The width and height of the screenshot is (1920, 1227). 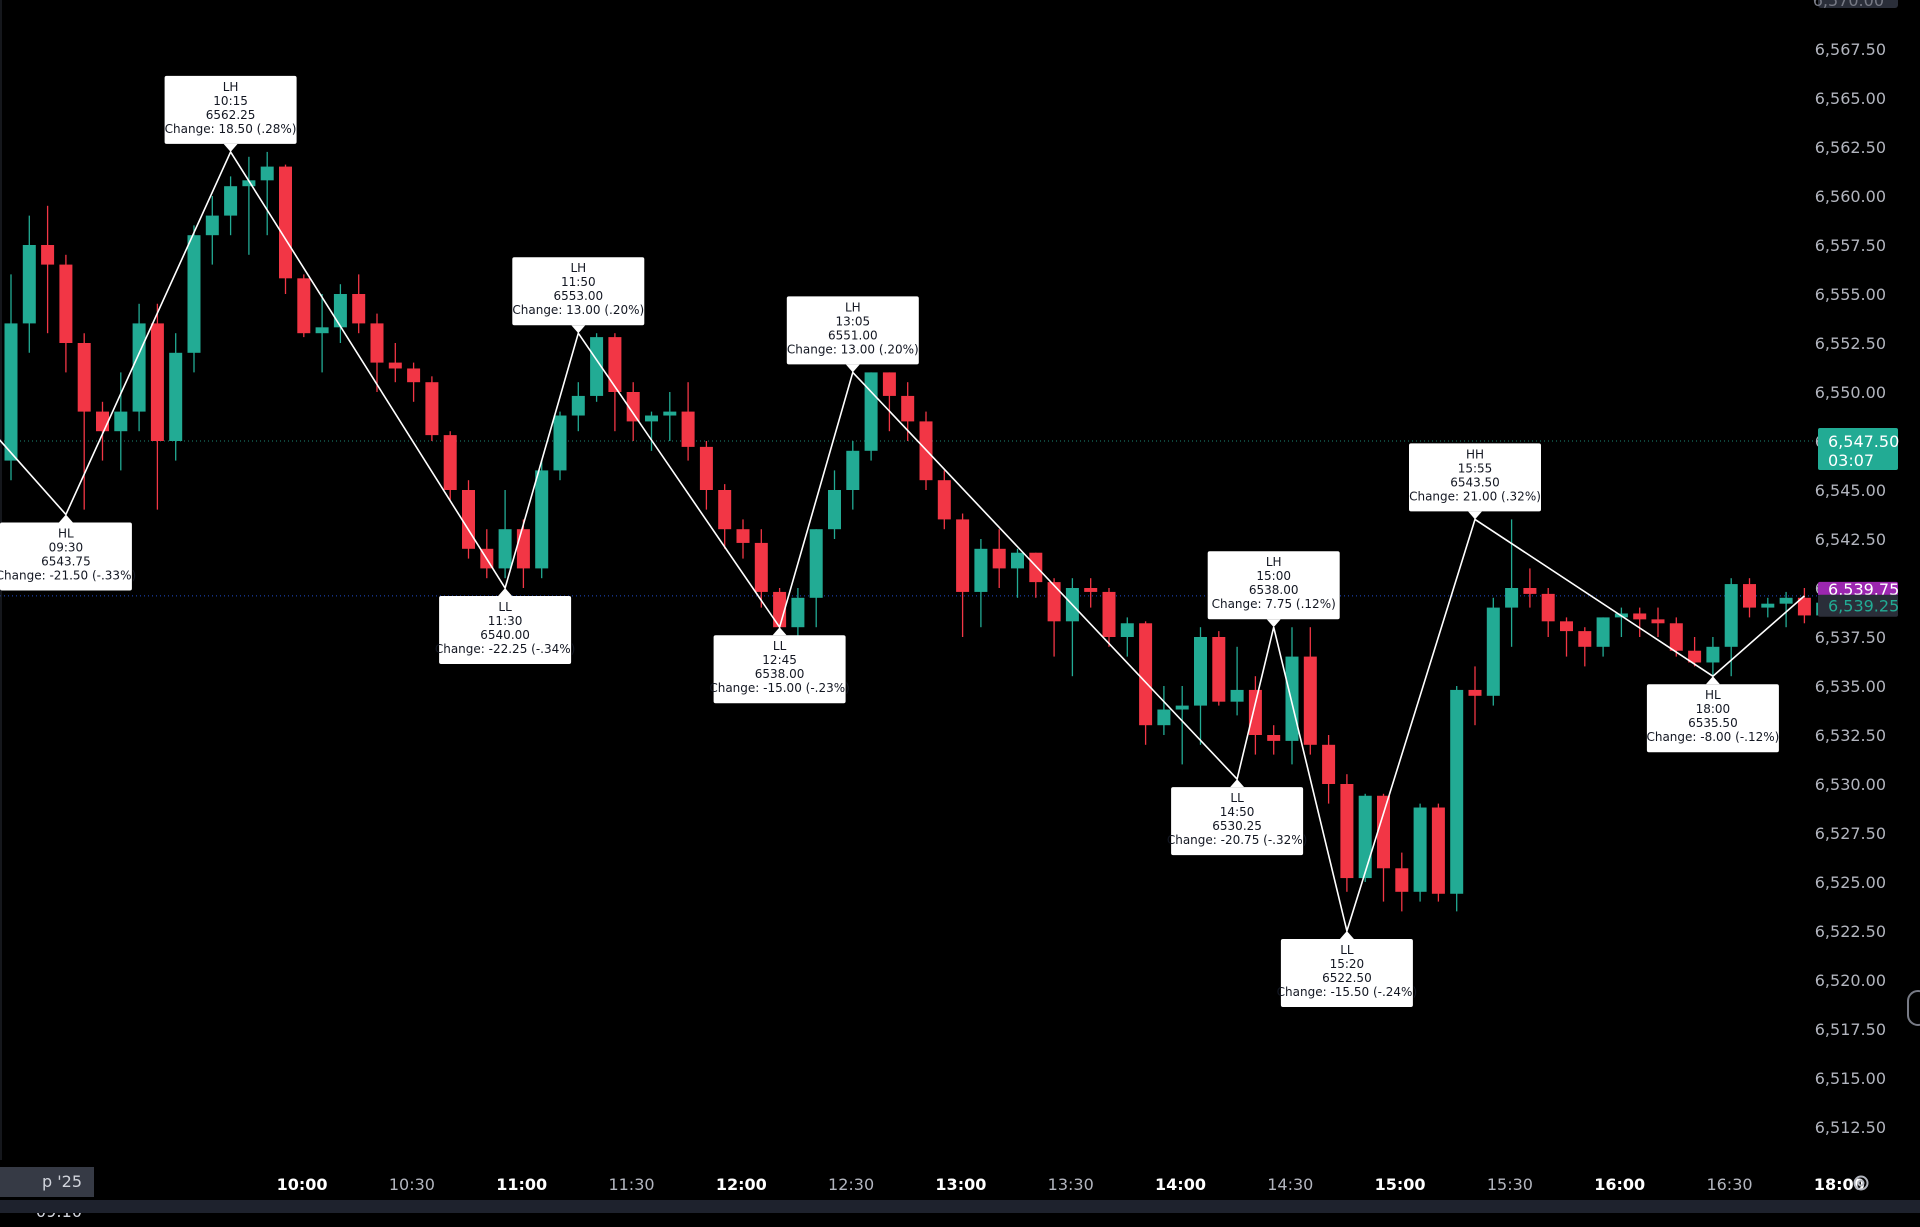 What do you see at coordinates (853, 335) in the screenshot?
I see `pivot-price: 6551.00` at bounding box center [853, 335].